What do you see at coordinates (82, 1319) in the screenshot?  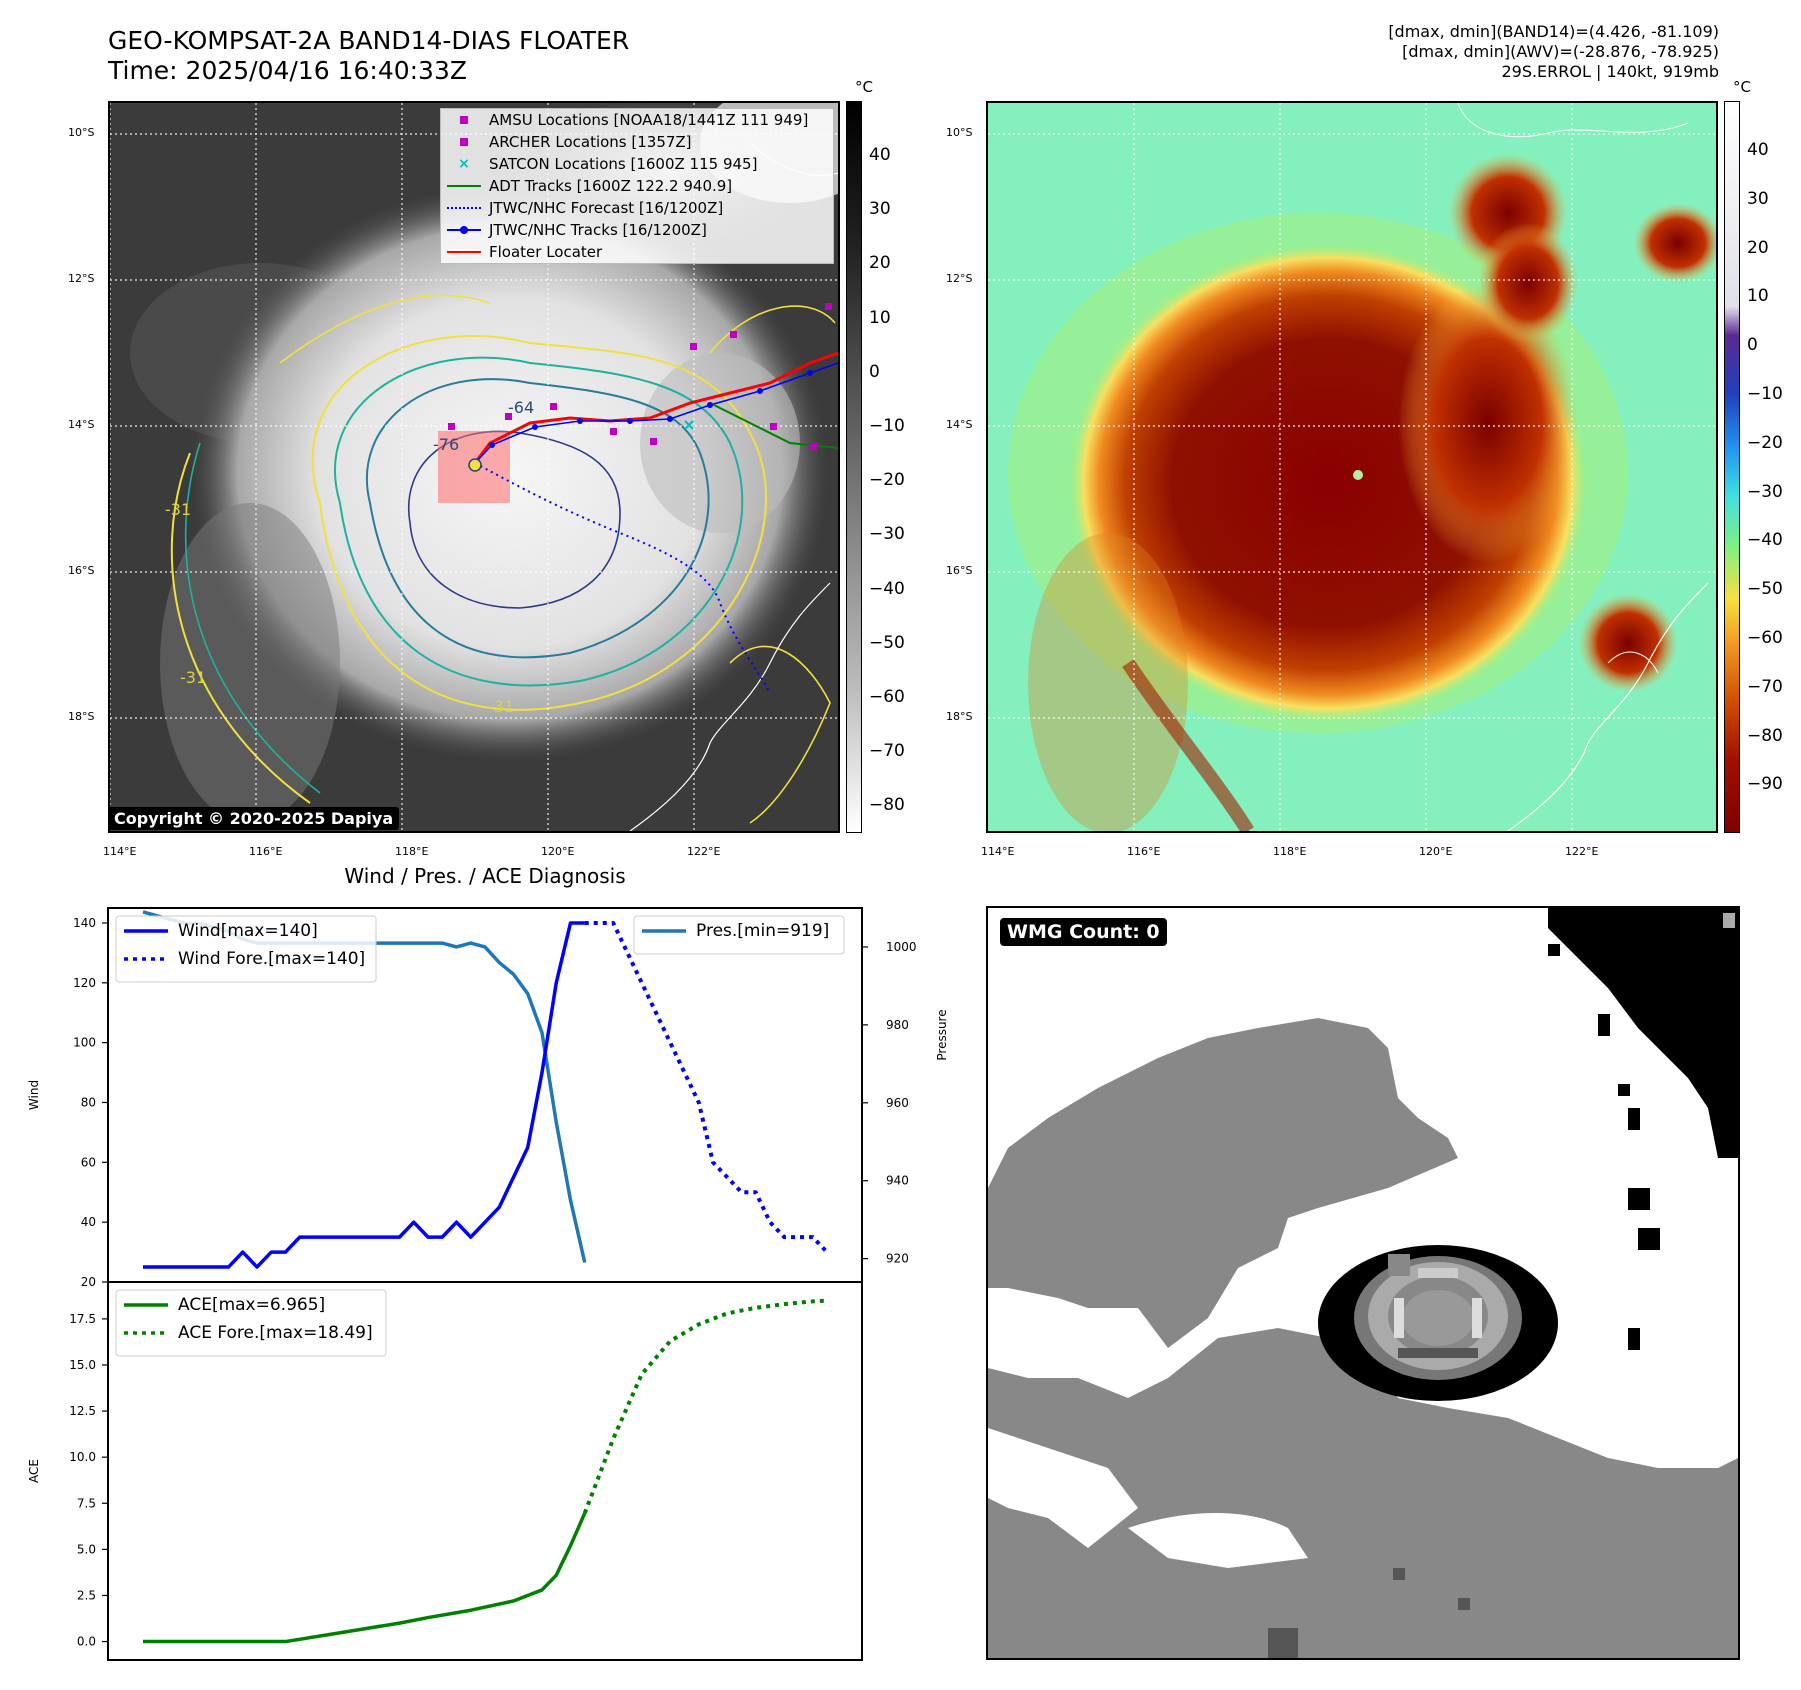 I see `y-tick-label: 17.5` at bounding box center [82, 1319].